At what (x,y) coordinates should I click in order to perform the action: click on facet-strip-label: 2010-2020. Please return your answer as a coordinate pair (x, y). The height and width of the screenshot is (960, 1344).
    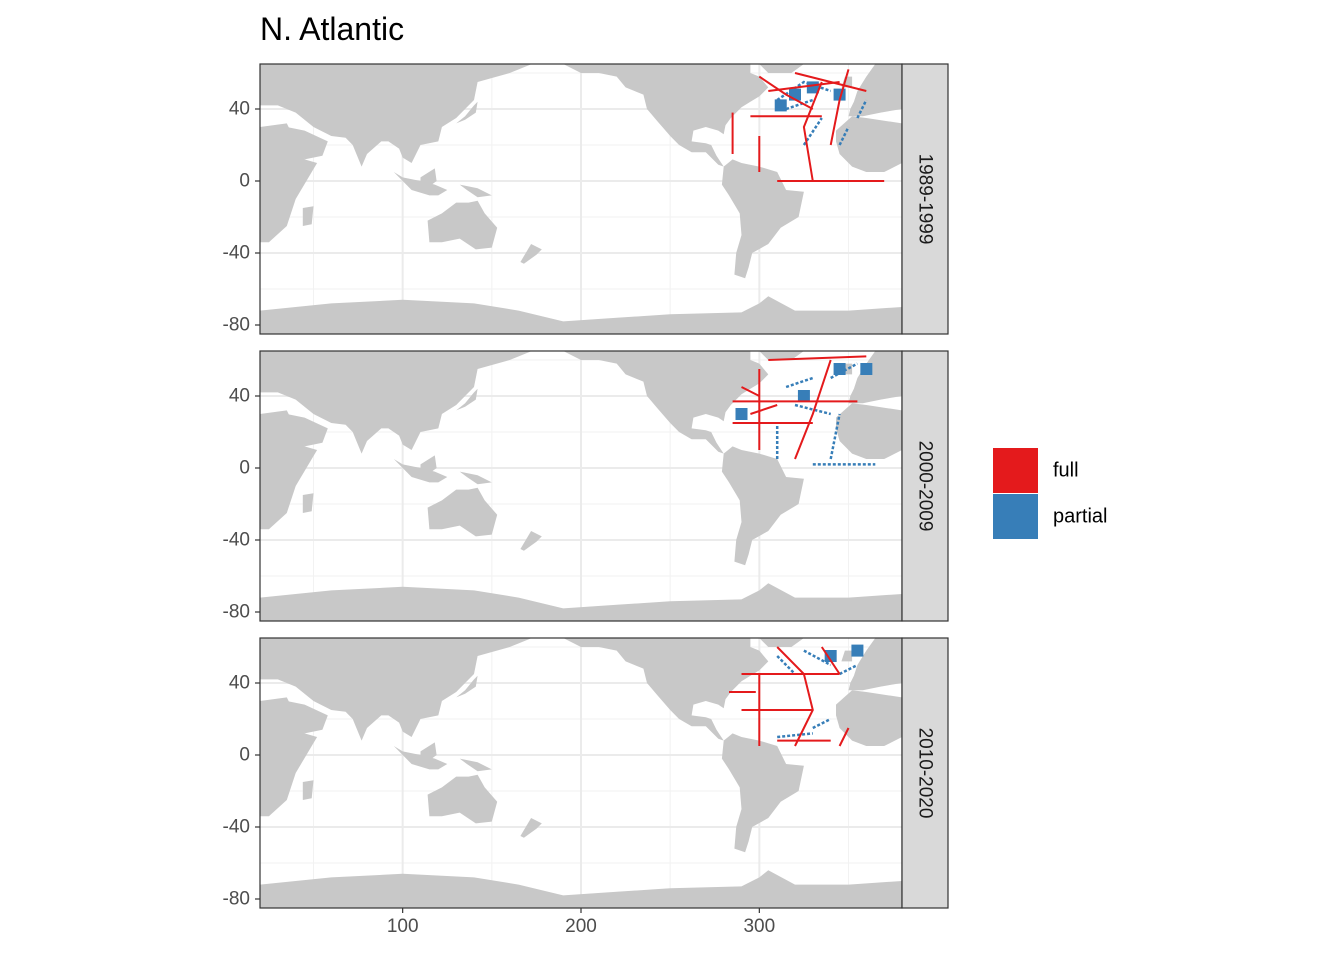
    Looking at the image, I should click on (925, 773).